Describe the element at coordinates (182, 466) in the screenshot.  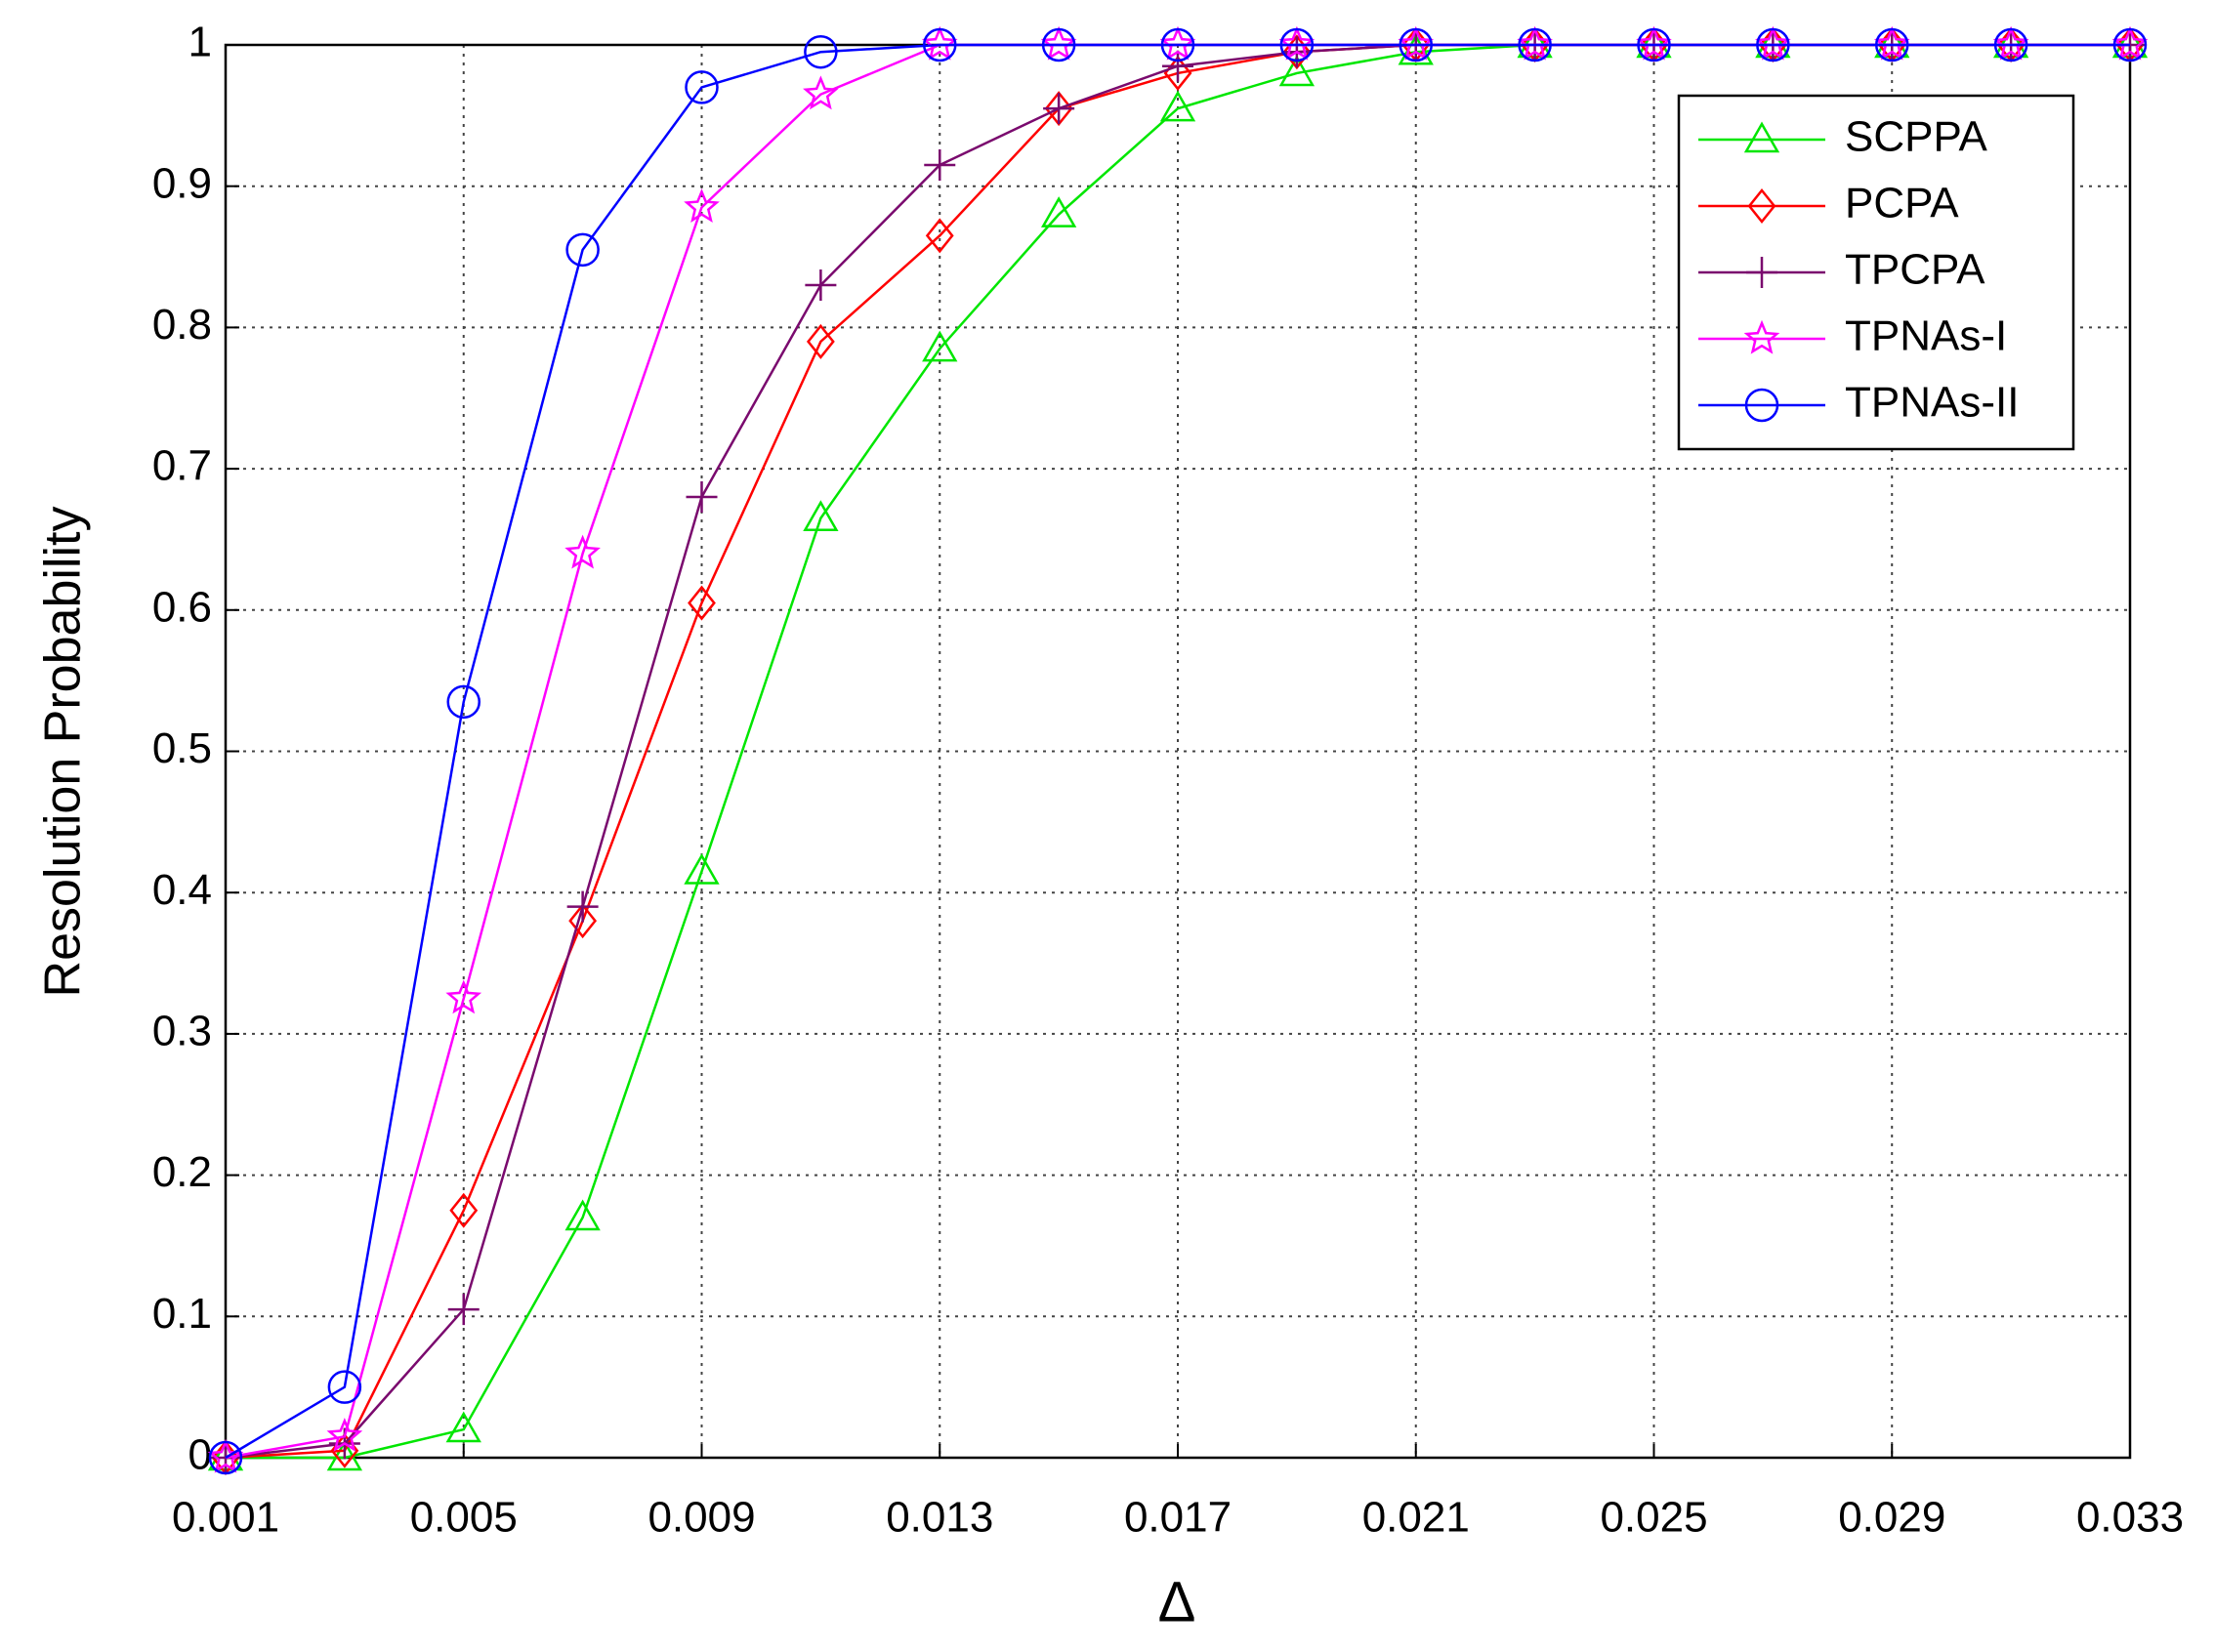
I see `y-tick-label: 0.7` at that location.